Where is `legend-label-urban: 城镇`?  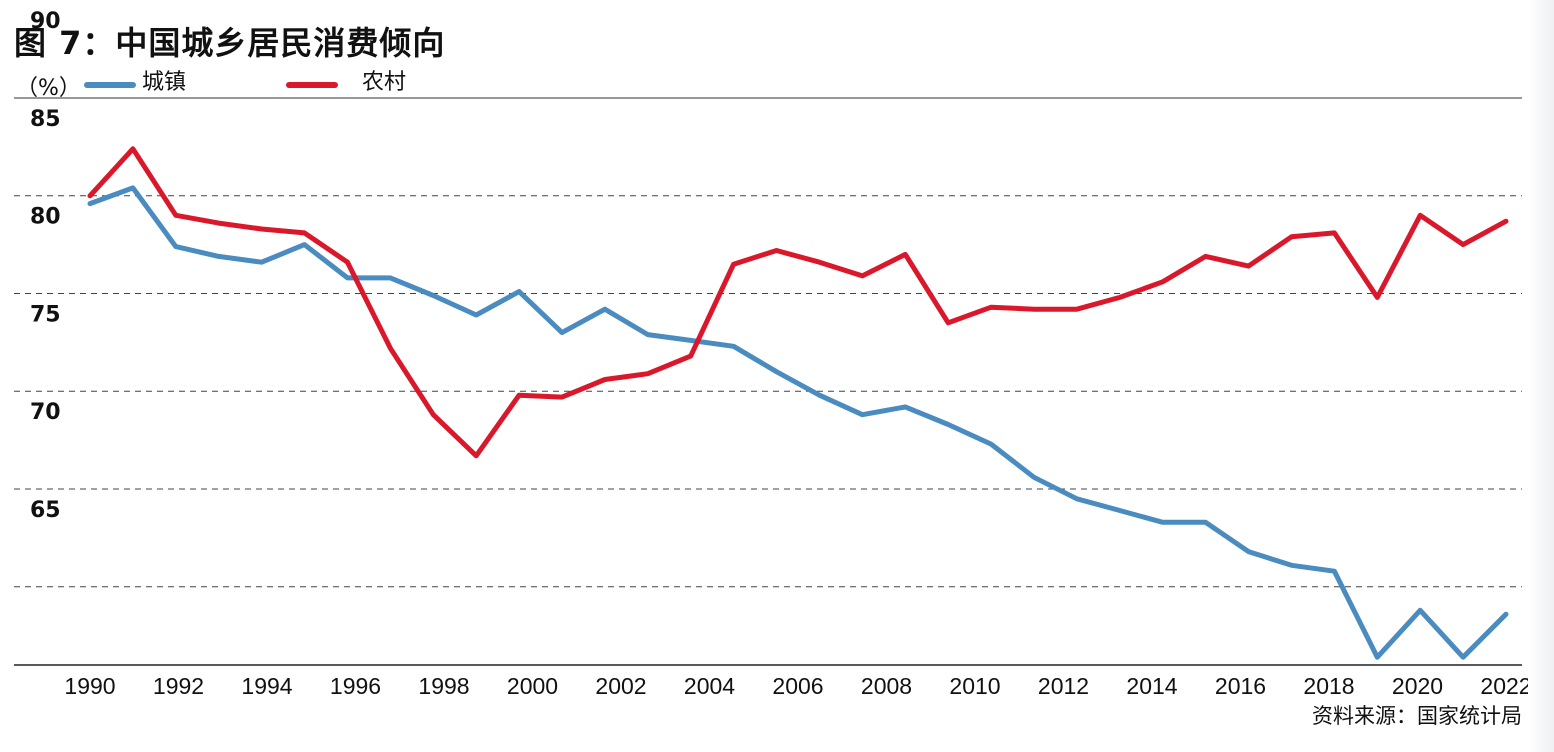 legend-label-urban: 城镇 is located at coordinates (164, 82).